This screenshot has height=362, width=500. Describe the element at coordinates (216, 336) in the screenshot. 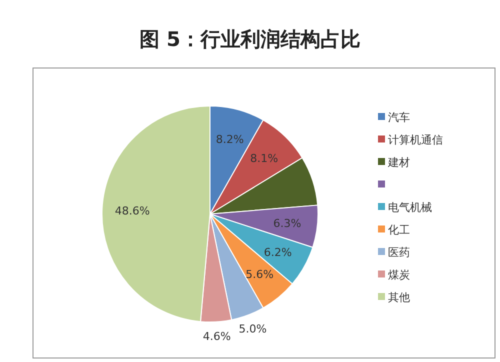

I see `data-label: 4.6%` at that location.